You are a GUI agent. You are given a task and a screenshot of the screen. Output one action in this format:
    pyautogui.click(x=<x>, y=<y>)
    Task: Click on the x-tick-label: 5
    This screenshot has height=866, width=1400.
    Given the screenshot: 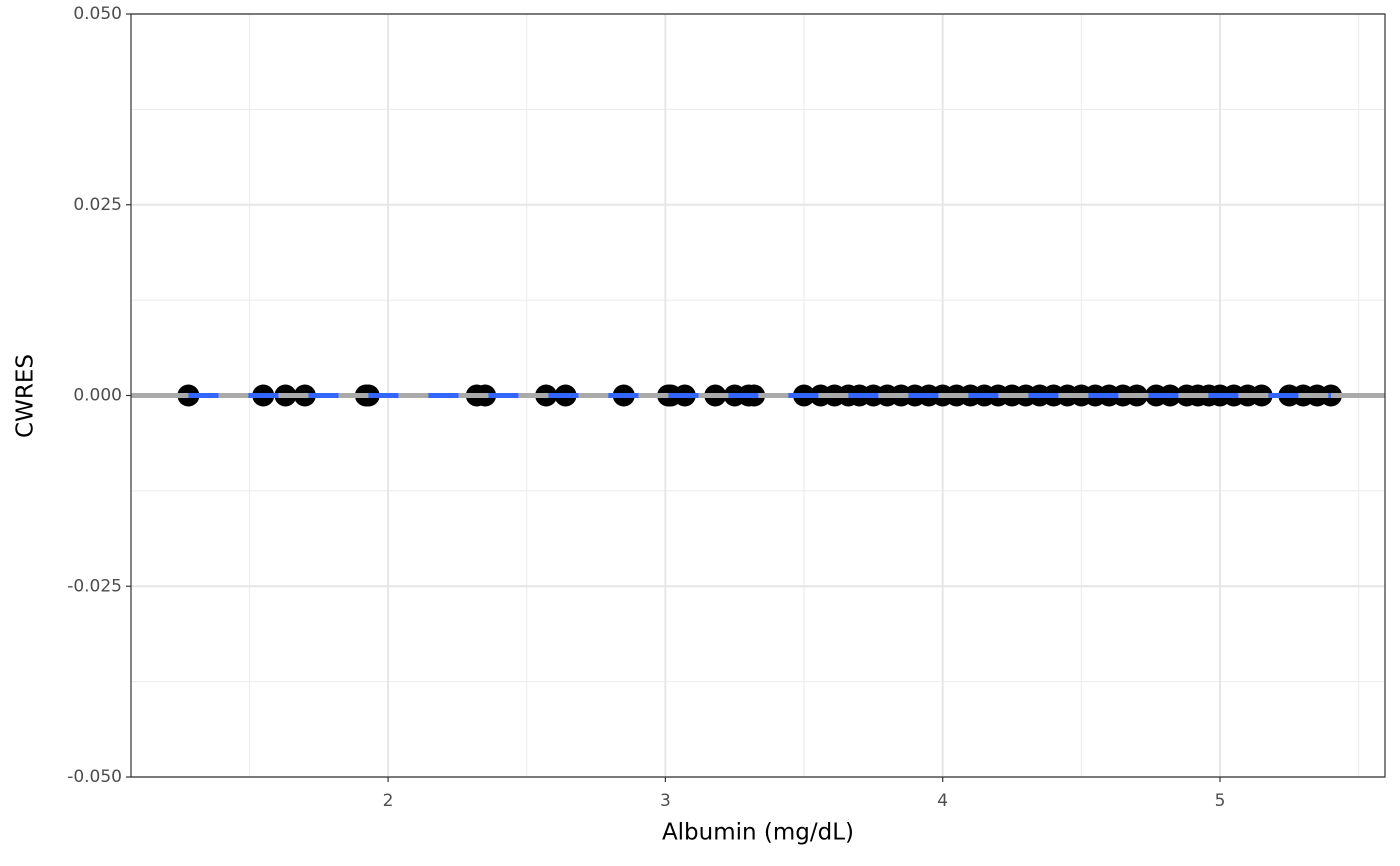 What is the action you would take?
    pyautogui.click(x=1220, y=801)
    